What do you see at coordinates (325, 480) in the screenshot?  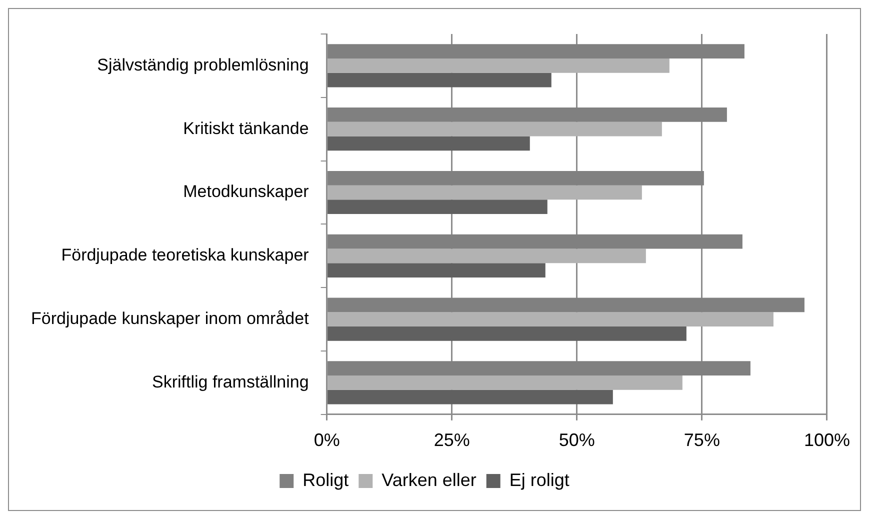 I see `legend-label: Roligt` at bounding box center [325, 480].